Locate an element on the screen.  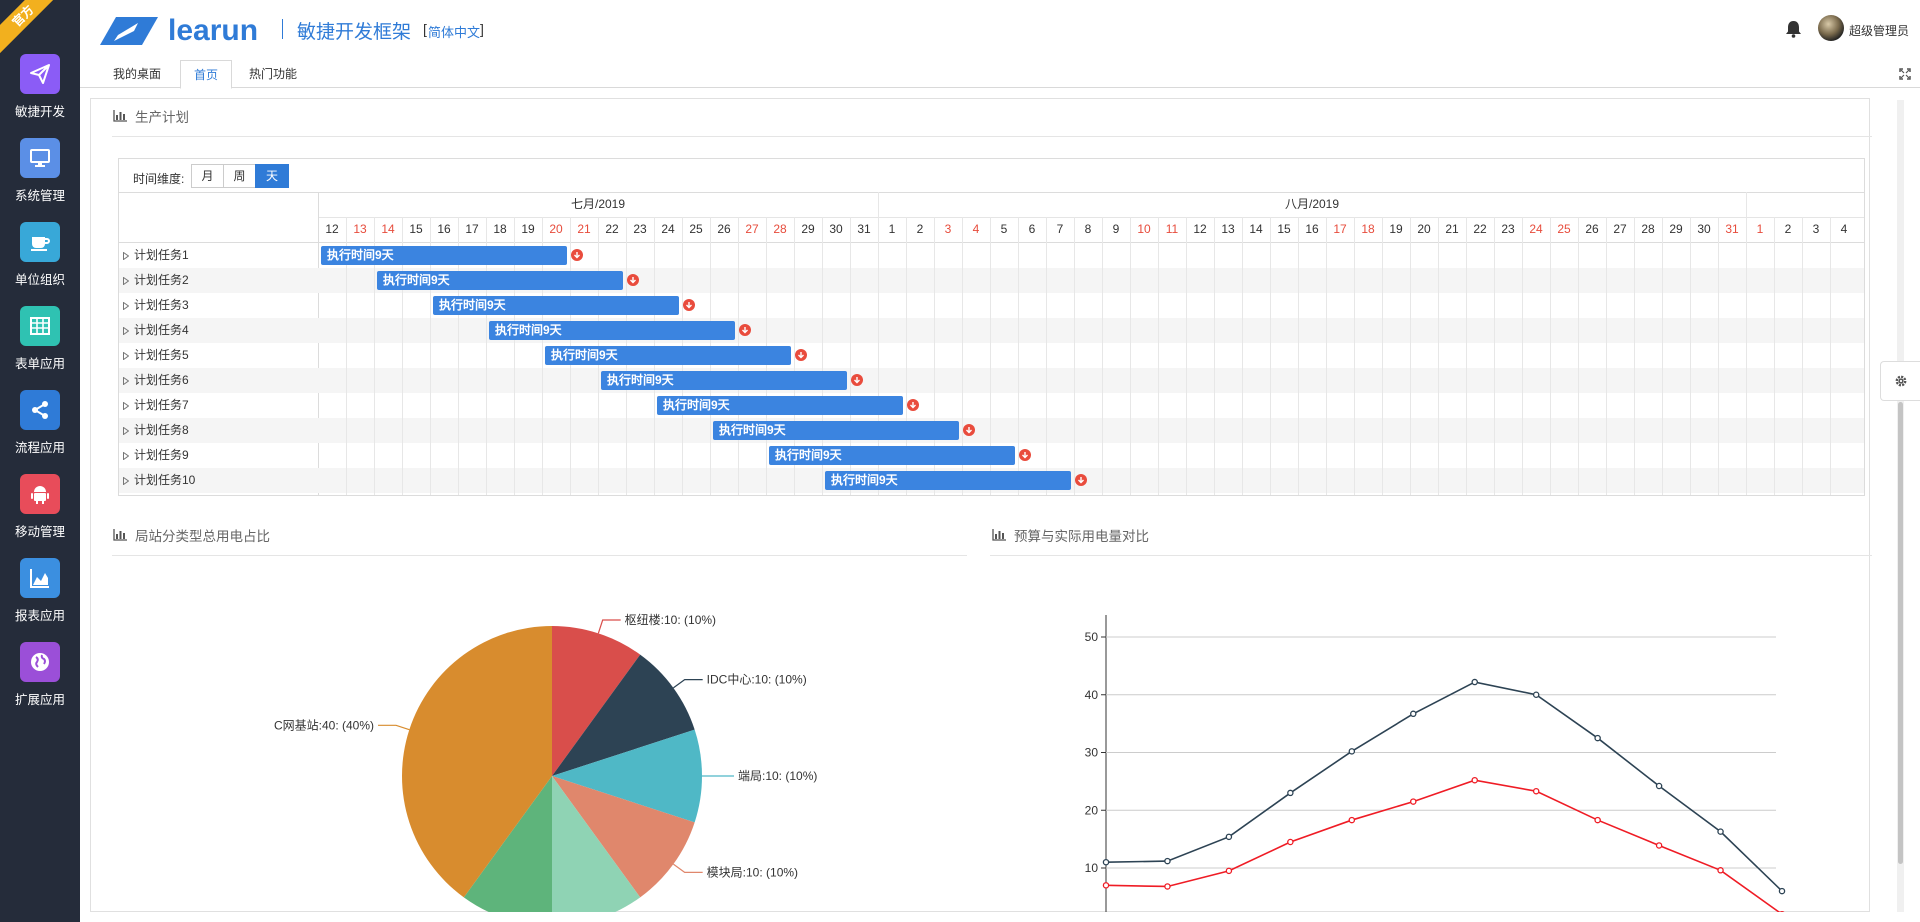
settings-button is located at coordinates (1900, 381).